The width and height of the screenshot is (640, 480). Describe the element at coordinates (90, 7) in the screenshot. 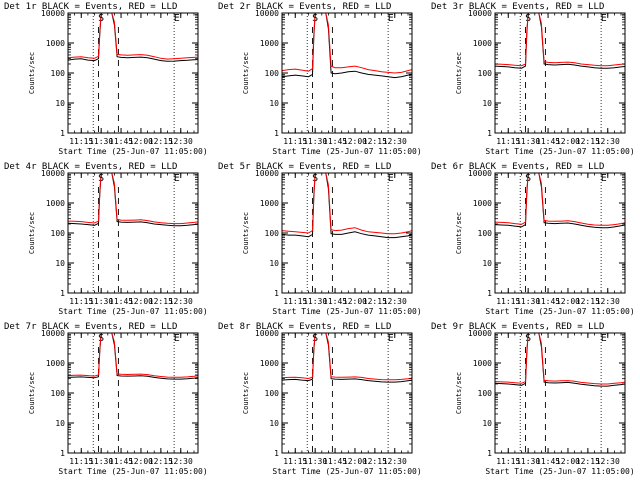

I see `panel-title: Det 1r BLACK = Events, RED = LLD` at that location.